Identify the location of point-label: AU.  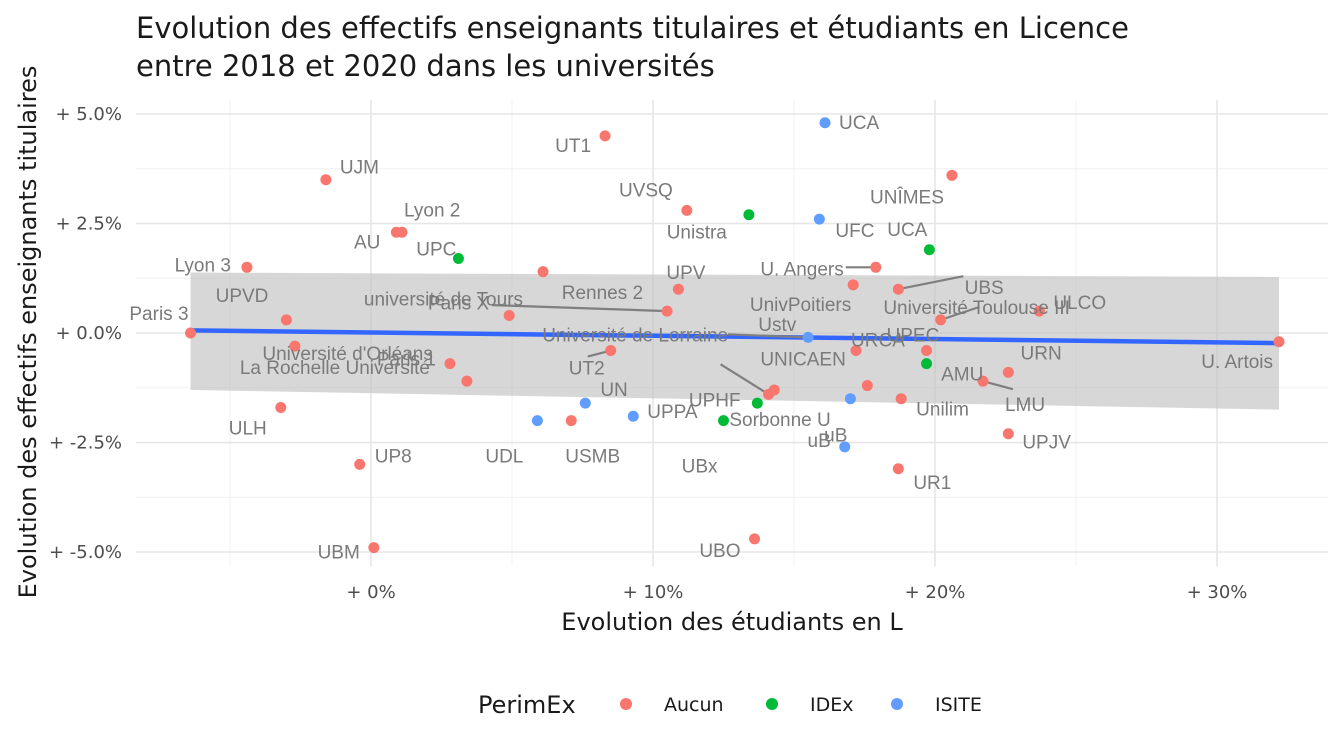
(367, 242).